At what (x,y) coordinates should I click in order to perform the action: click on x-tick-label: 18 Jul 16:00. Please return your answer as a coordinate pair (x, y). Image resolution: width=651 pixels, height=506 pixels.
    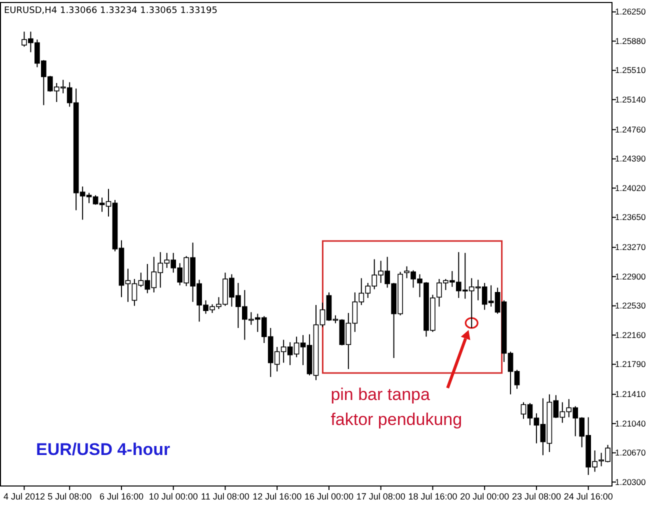
    Looking at the image, I should click on (433, 496).